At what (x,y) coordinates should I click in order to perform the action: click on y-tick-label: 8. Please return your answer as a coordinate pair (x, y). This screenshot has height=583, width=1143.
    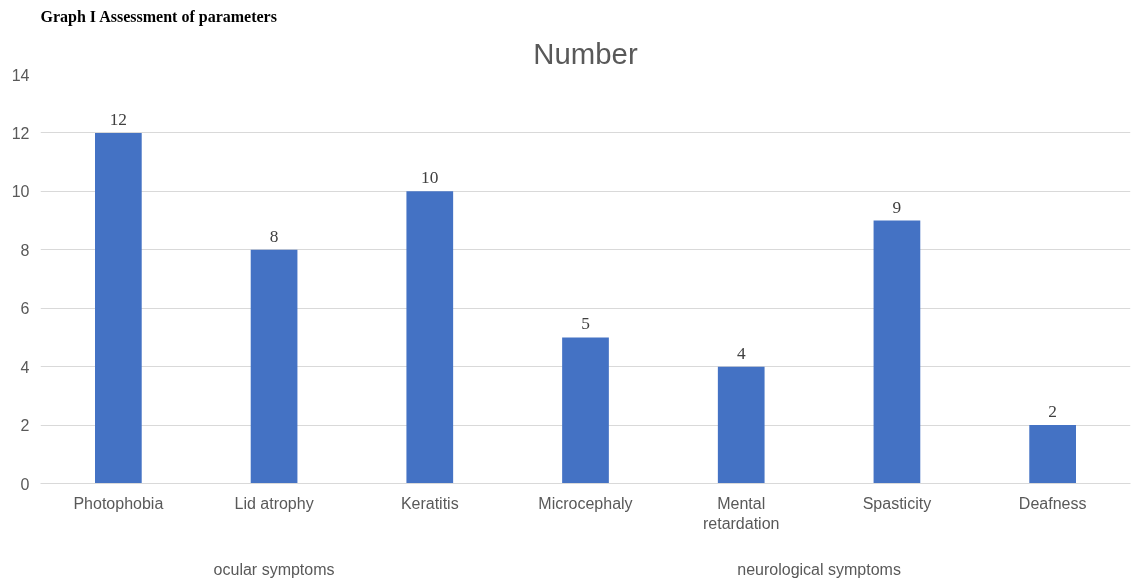
    Looking at the image, I should click on (25, 250).